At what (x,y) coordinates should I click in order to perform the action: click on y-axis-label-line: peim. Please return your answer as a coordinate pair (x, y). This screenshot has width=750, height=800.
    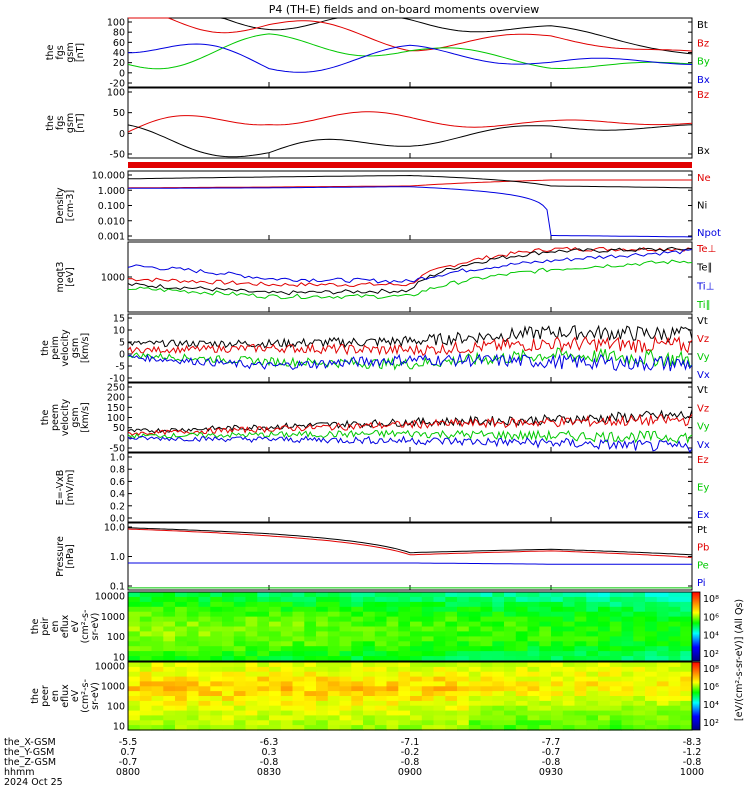
    Looking at the image, I should click on (55, 348).